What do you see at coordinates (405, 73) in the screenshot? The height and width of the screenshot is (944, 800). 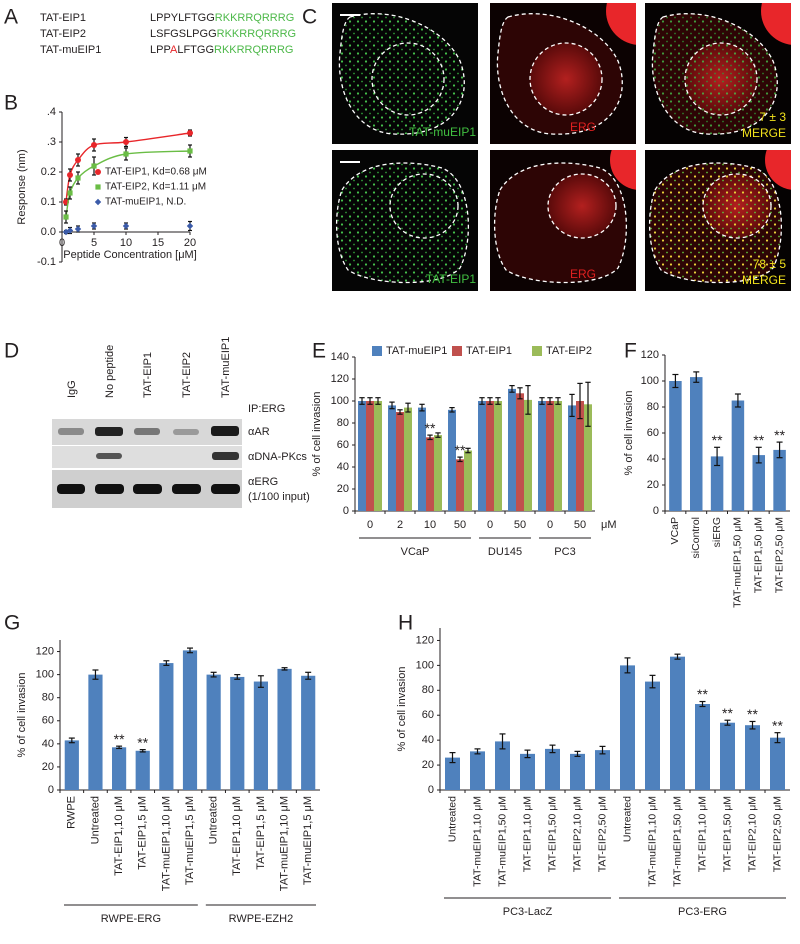 I see `micrograph-ar-channel` at bounding box center [405, 73].